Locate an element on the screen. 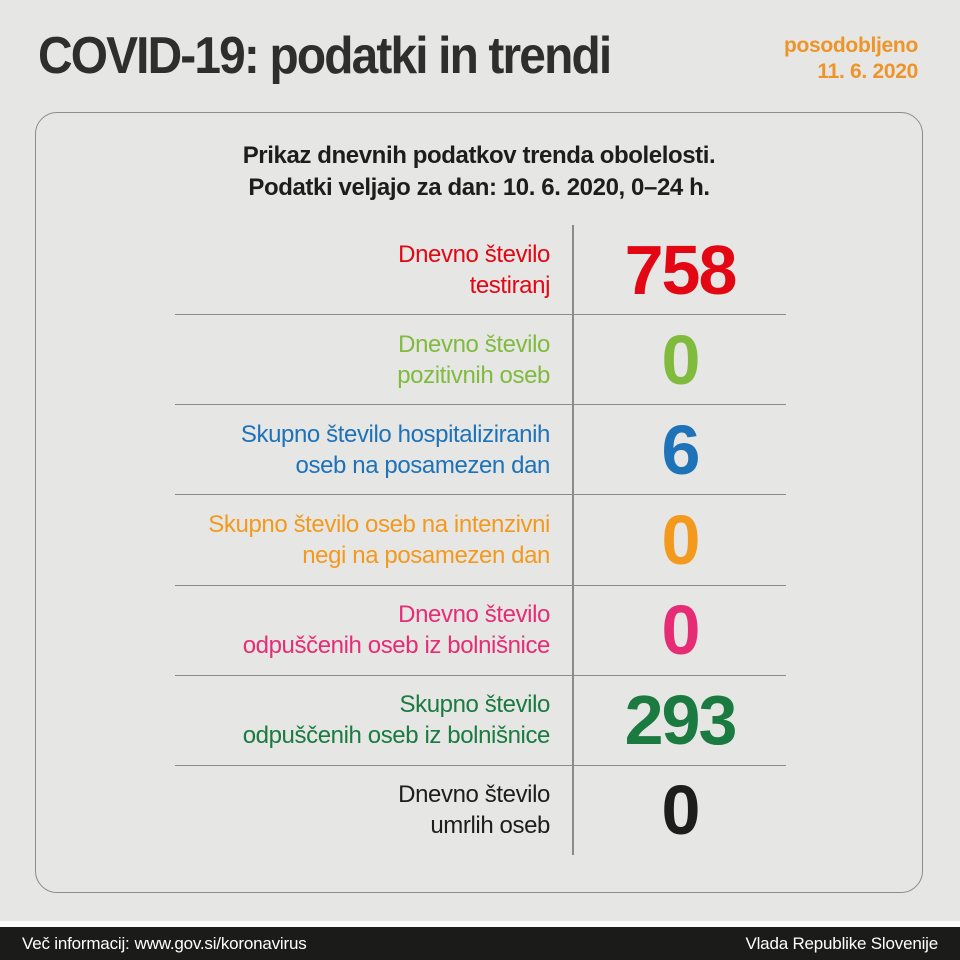 The height and width of the screenshot is (960, 960). stat-row: Dnevno število pozitivnih oseb 0 is located at coordinates (480, 360).